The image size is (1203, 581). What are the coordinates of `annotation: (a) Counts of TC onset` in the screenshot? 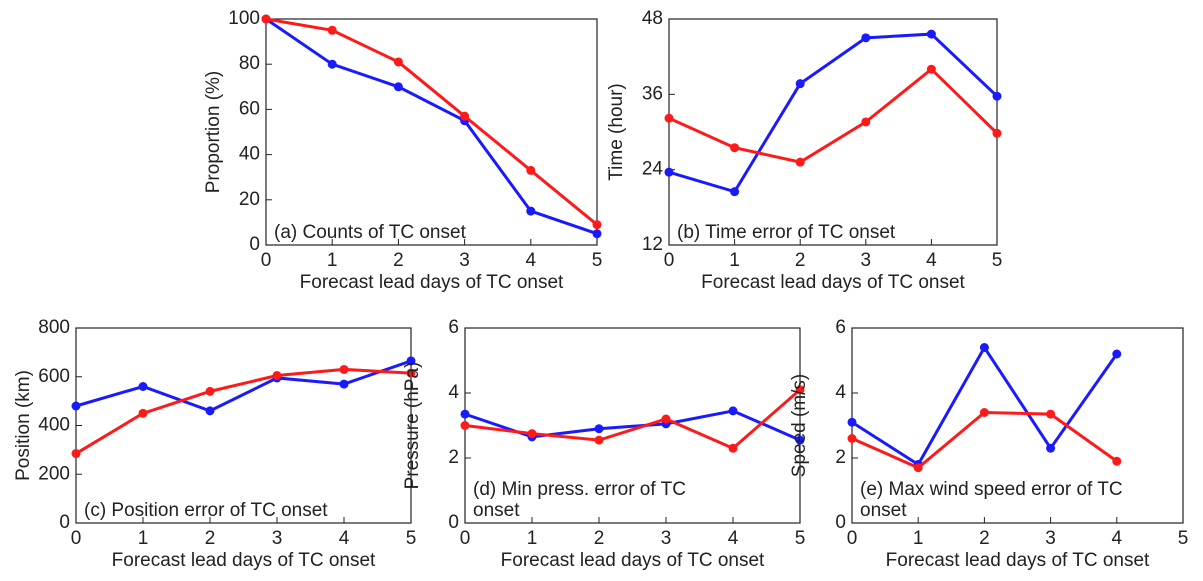 It's located at (370, 232).